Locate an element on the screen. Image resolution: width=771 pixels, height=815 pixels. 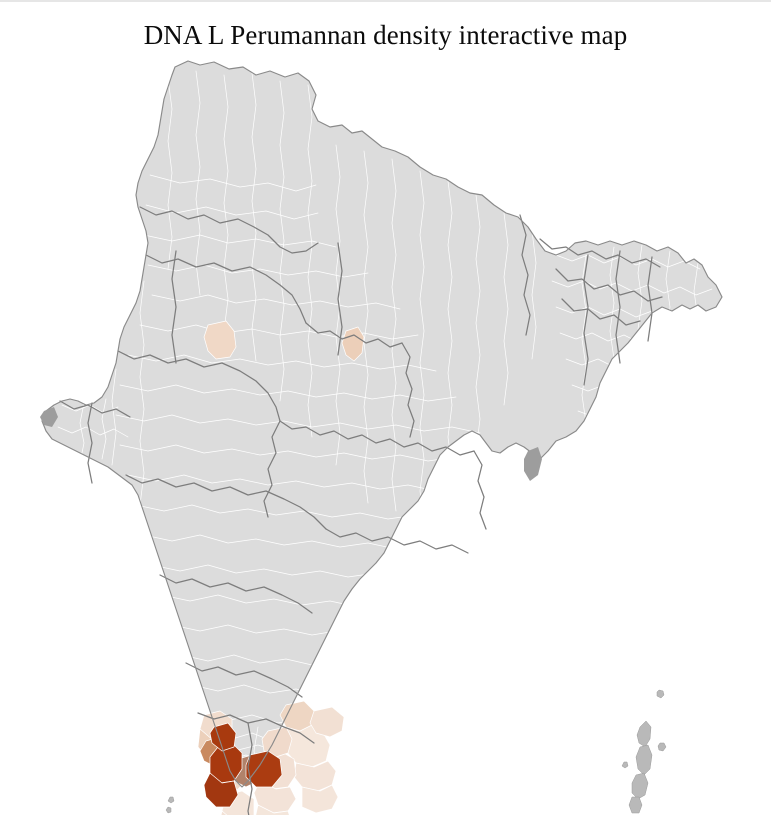
island-middle-andaman is located at coordinates (644, 760).